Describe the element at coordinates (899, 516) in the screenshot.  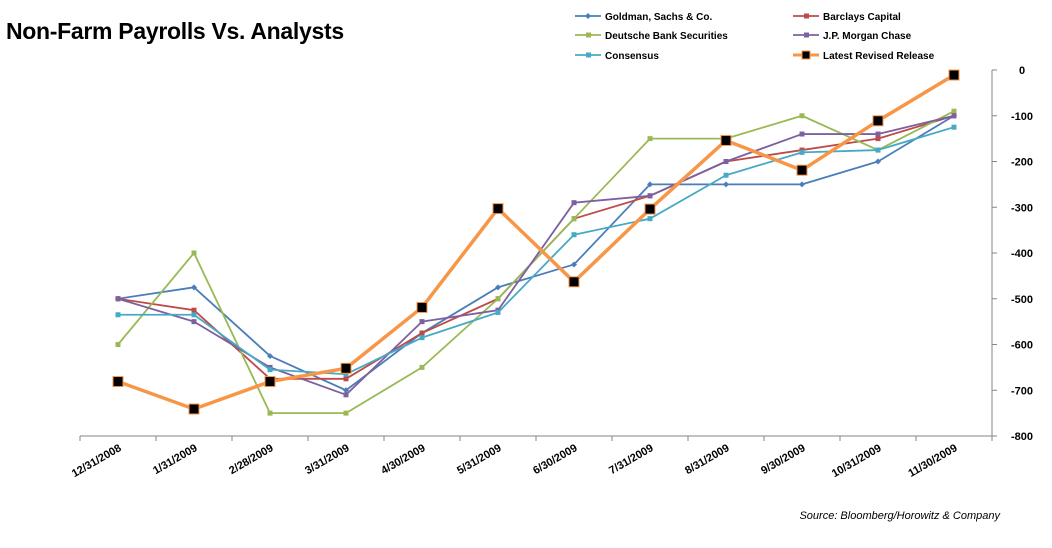
I see `source-note: Source: Bloomberg/Horowitz & Company` at that location.